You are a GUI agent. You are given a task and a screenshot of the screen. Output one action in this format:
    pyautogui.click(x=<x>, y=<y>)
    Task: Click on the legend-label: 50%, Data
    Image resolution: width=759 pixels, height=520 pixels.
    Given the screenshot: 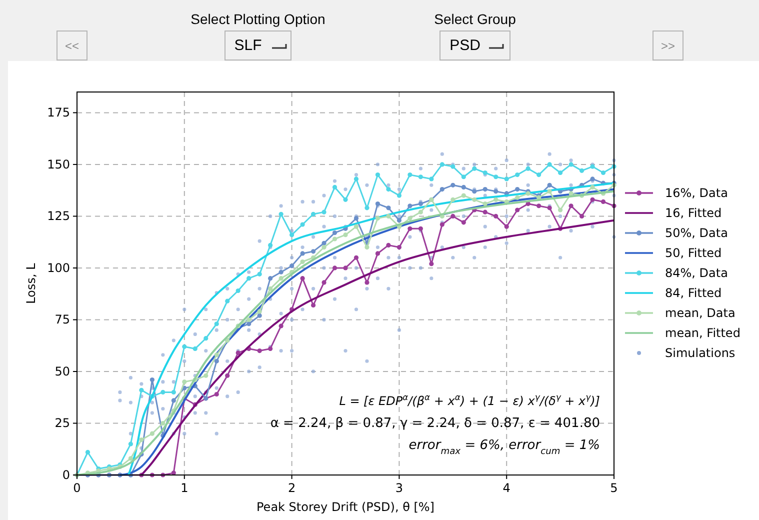 What is the action you would take?
    pyautogui.click(x=696, y=233)
    